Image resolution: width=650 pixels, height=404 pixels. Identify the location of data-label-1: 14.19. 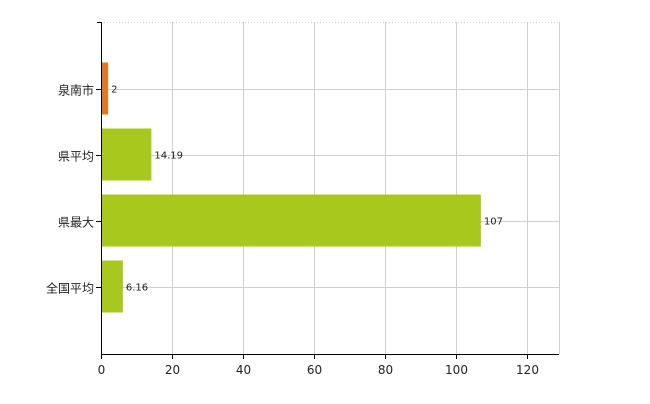
(168, 156).